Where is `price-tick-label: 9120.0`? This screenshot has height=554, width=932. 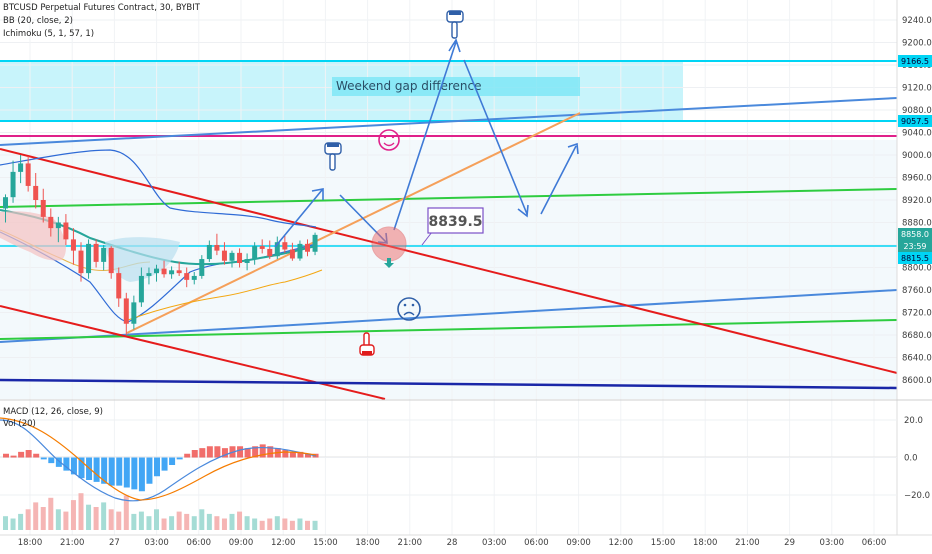
price-tick-label: 9120.0 is located at coordinates (917, 89).